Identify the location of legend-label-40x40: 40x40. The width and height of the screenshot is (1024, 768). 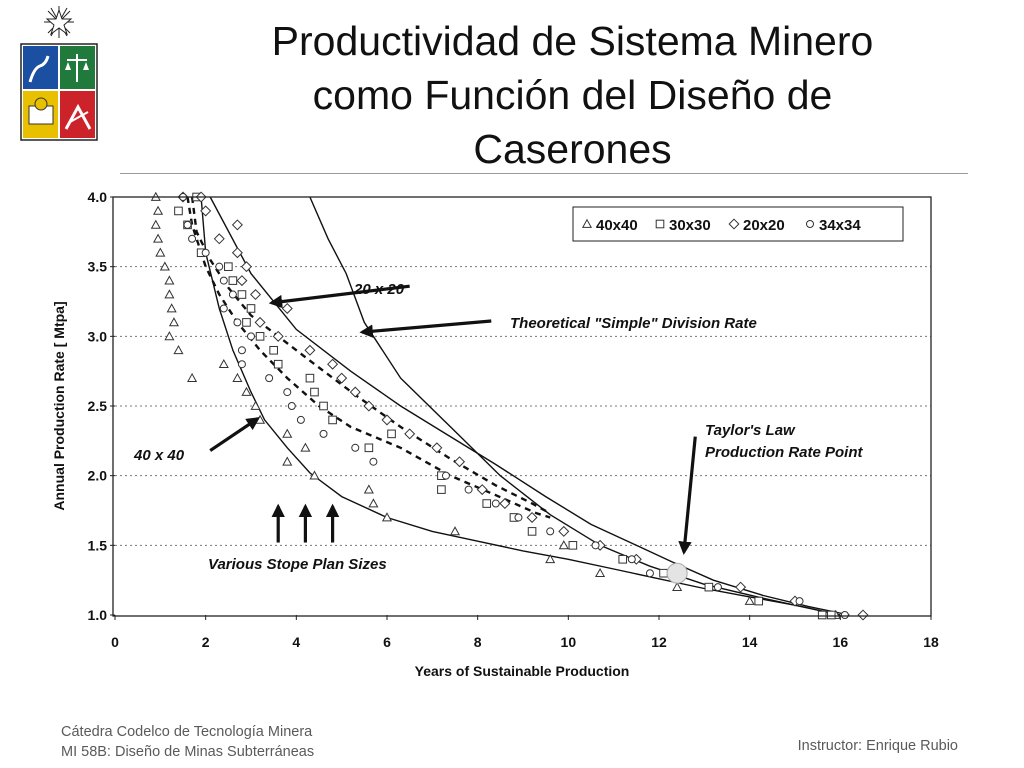
(617, 225).